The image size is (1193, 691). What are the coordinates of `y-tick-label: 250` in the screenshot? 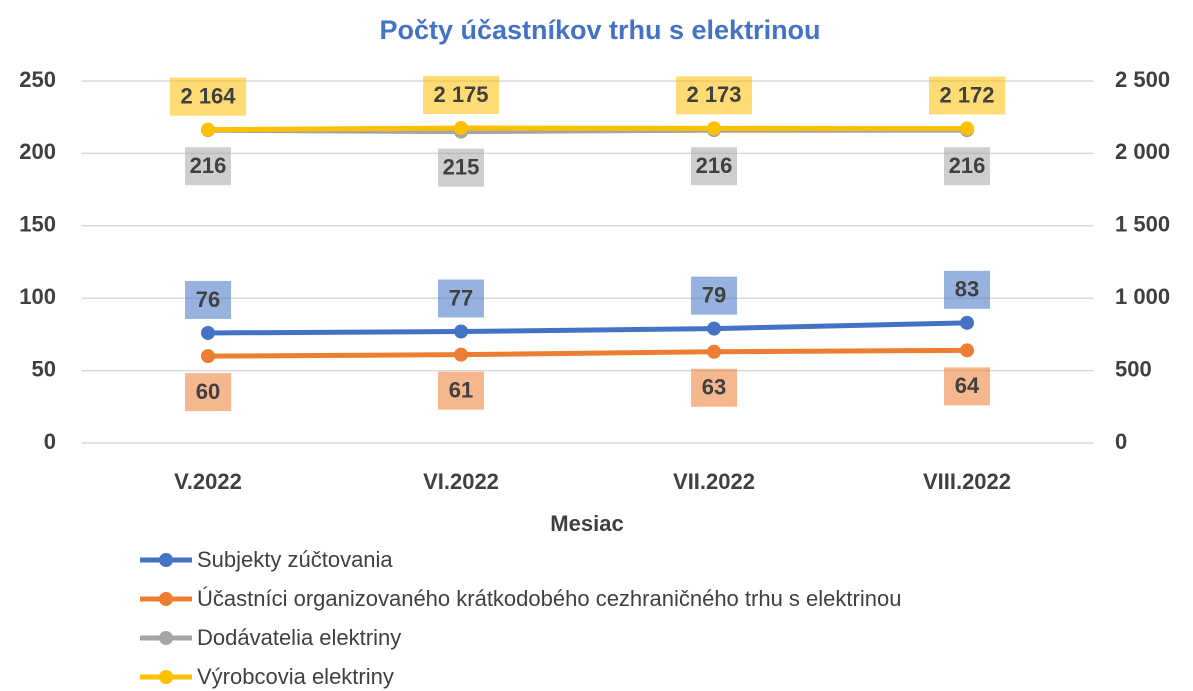 It's located at (37, 79).